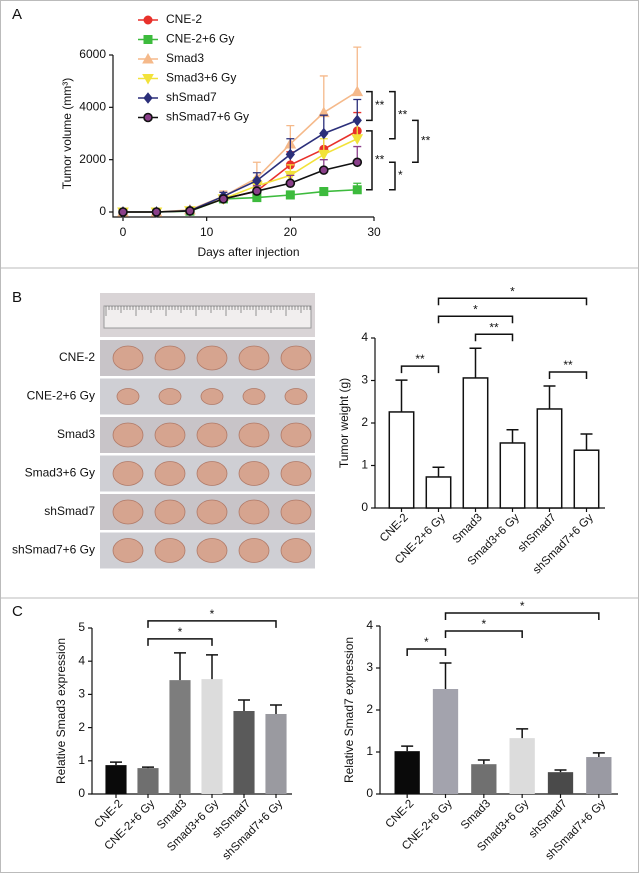  Describe the element at coordinates (191, 97) in the screenshot. I see `legend-label: shSmad7` at that location.